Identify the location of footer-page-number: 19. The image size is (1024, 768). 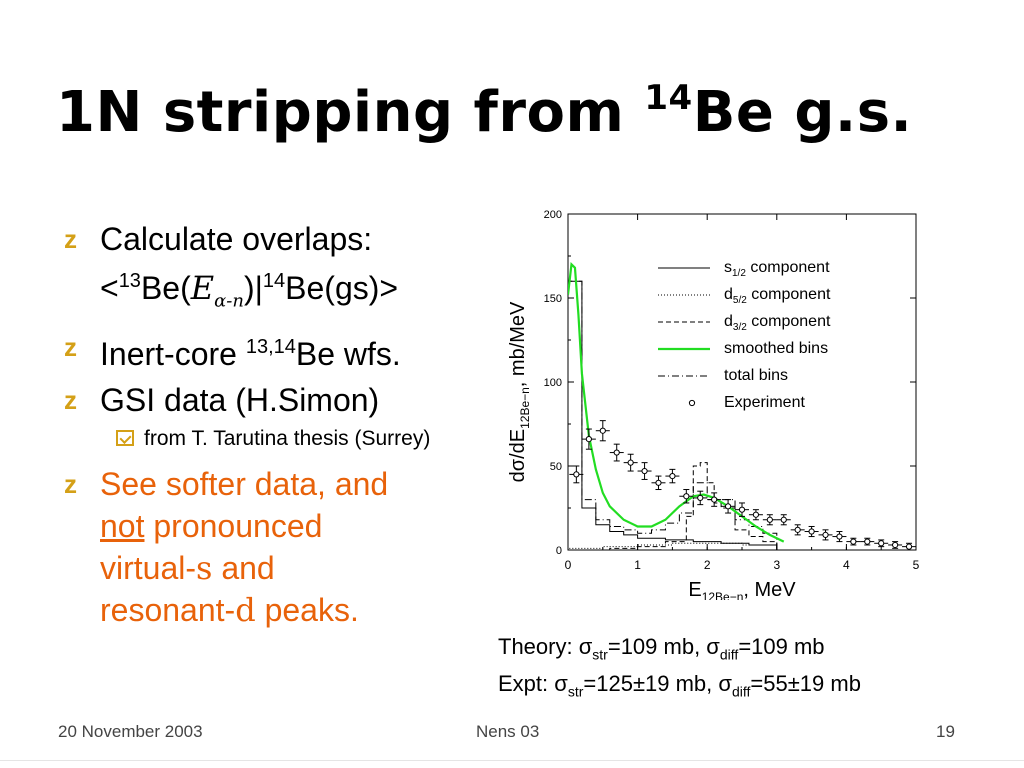
(945, 731).